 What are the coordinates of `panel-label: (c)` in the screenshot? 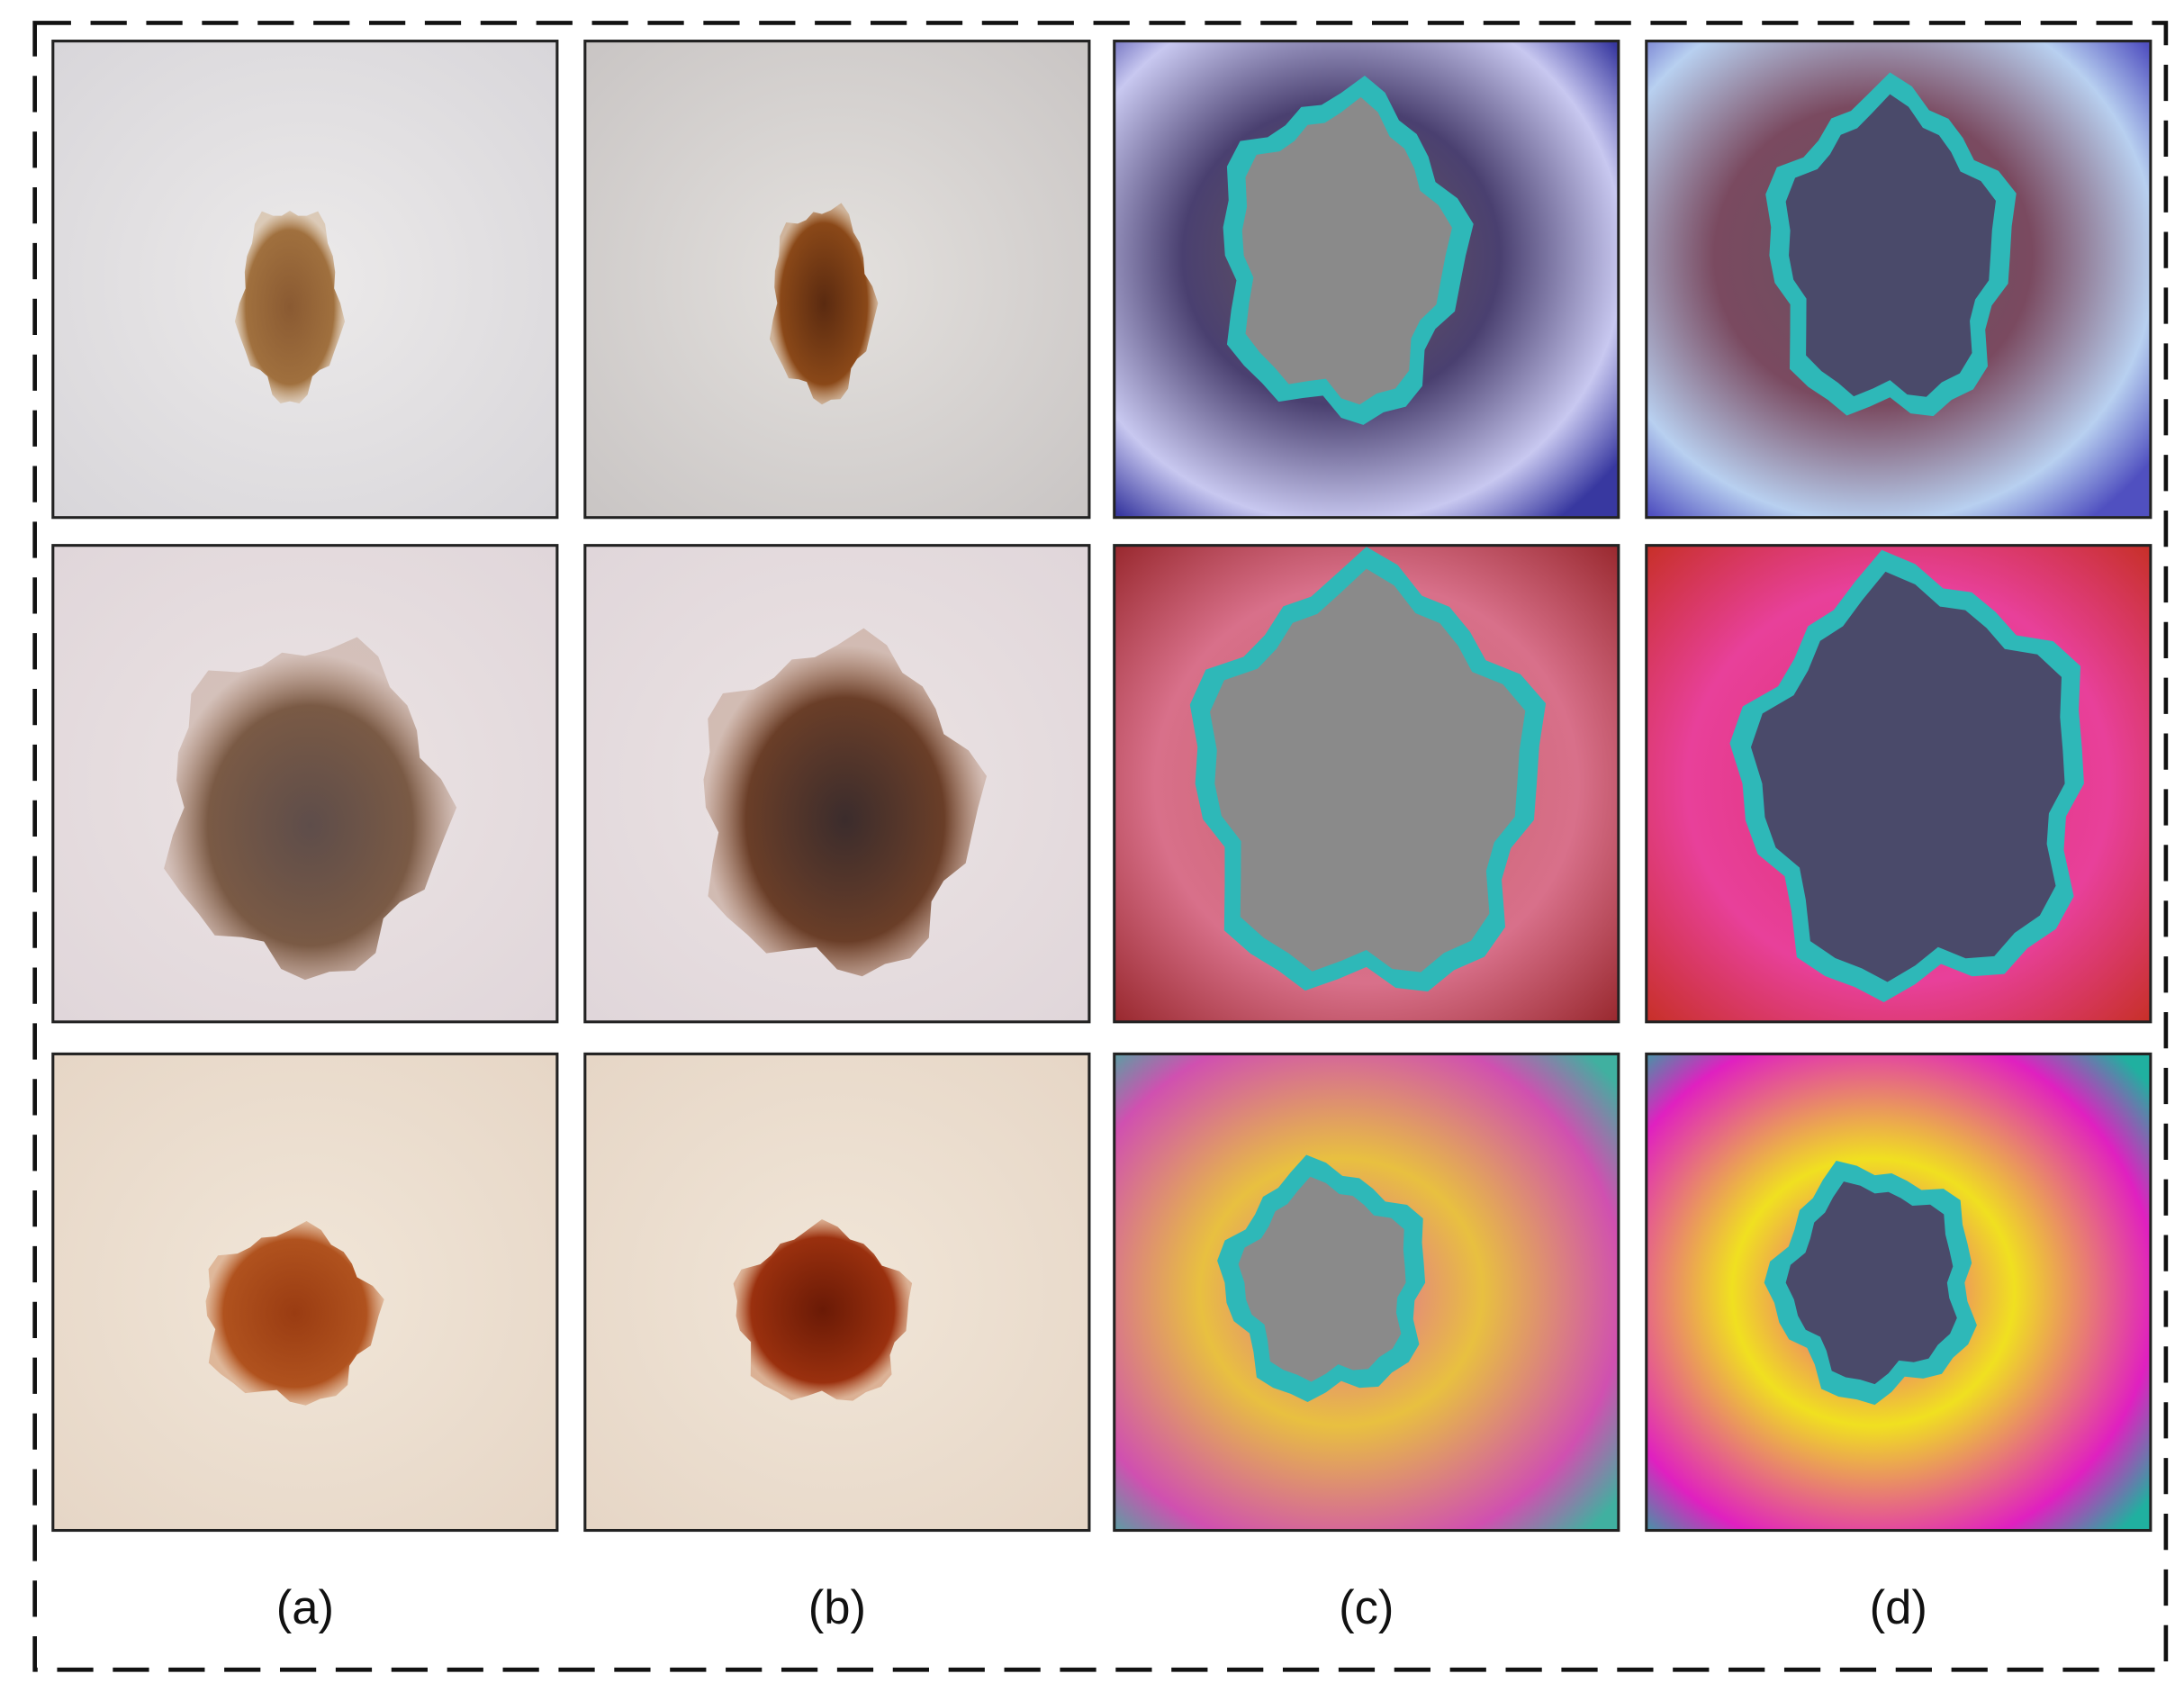 It's located at (1366, 1608).